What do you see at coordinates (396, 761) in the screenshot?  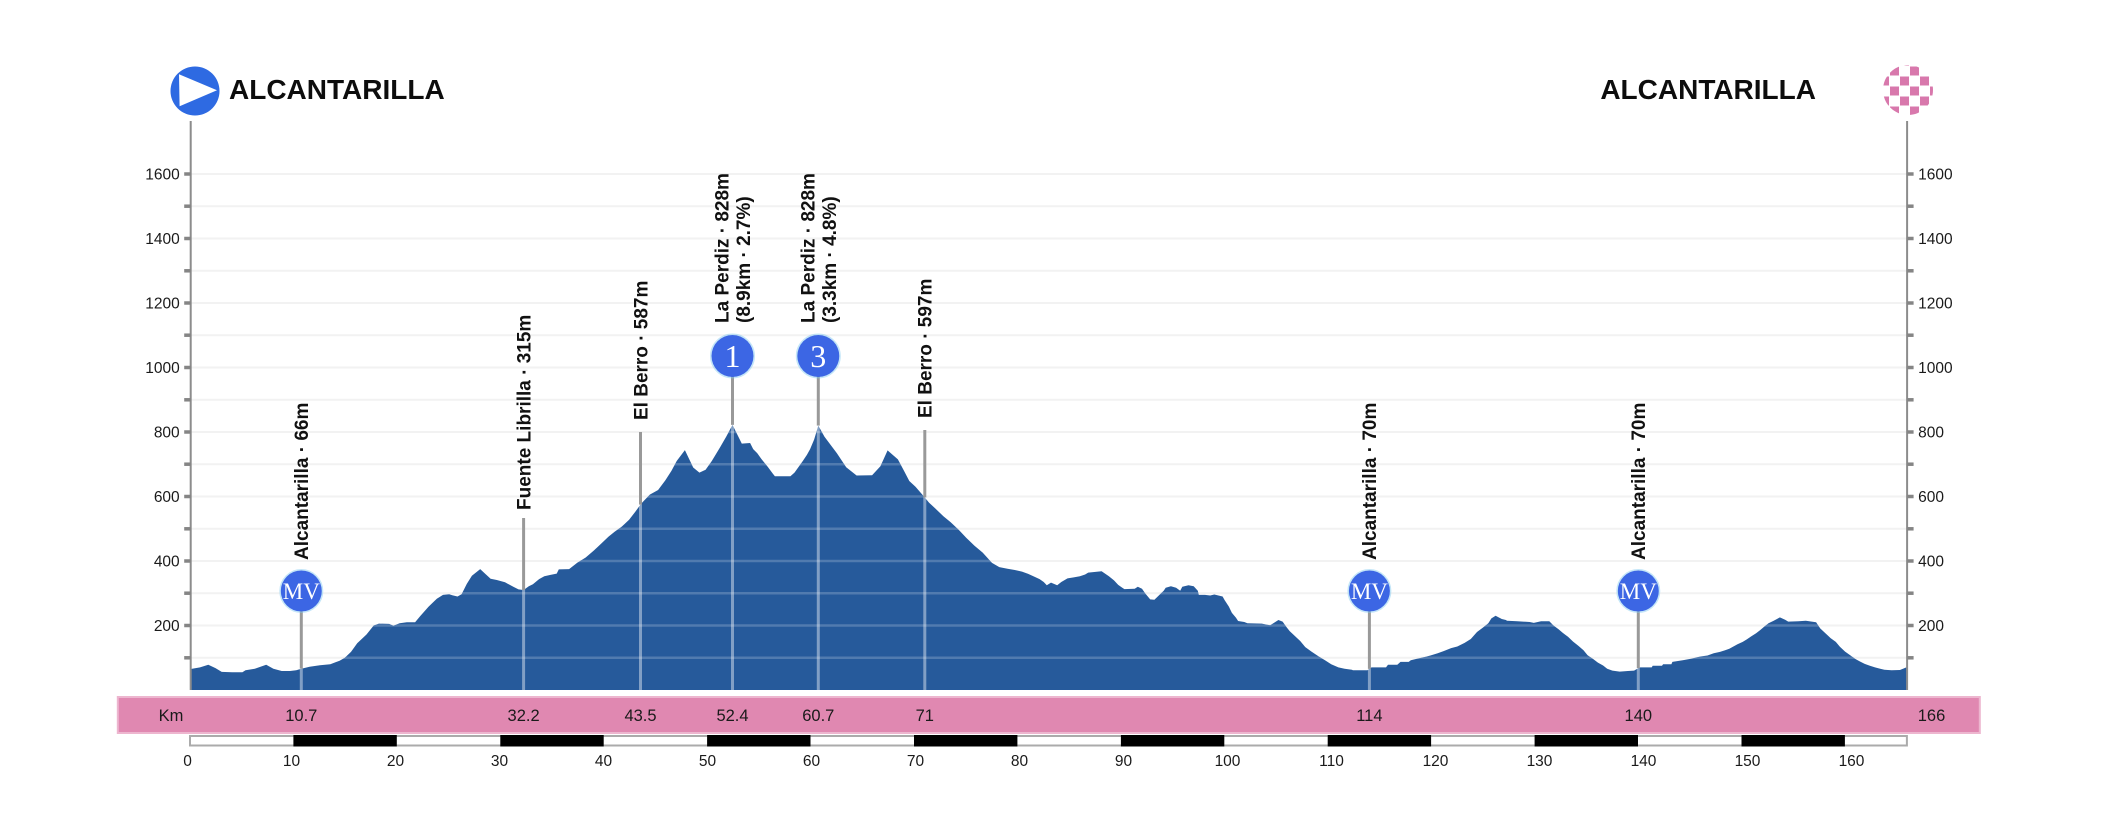 I see `svg-text: 20` at bounding box center [396, 761].